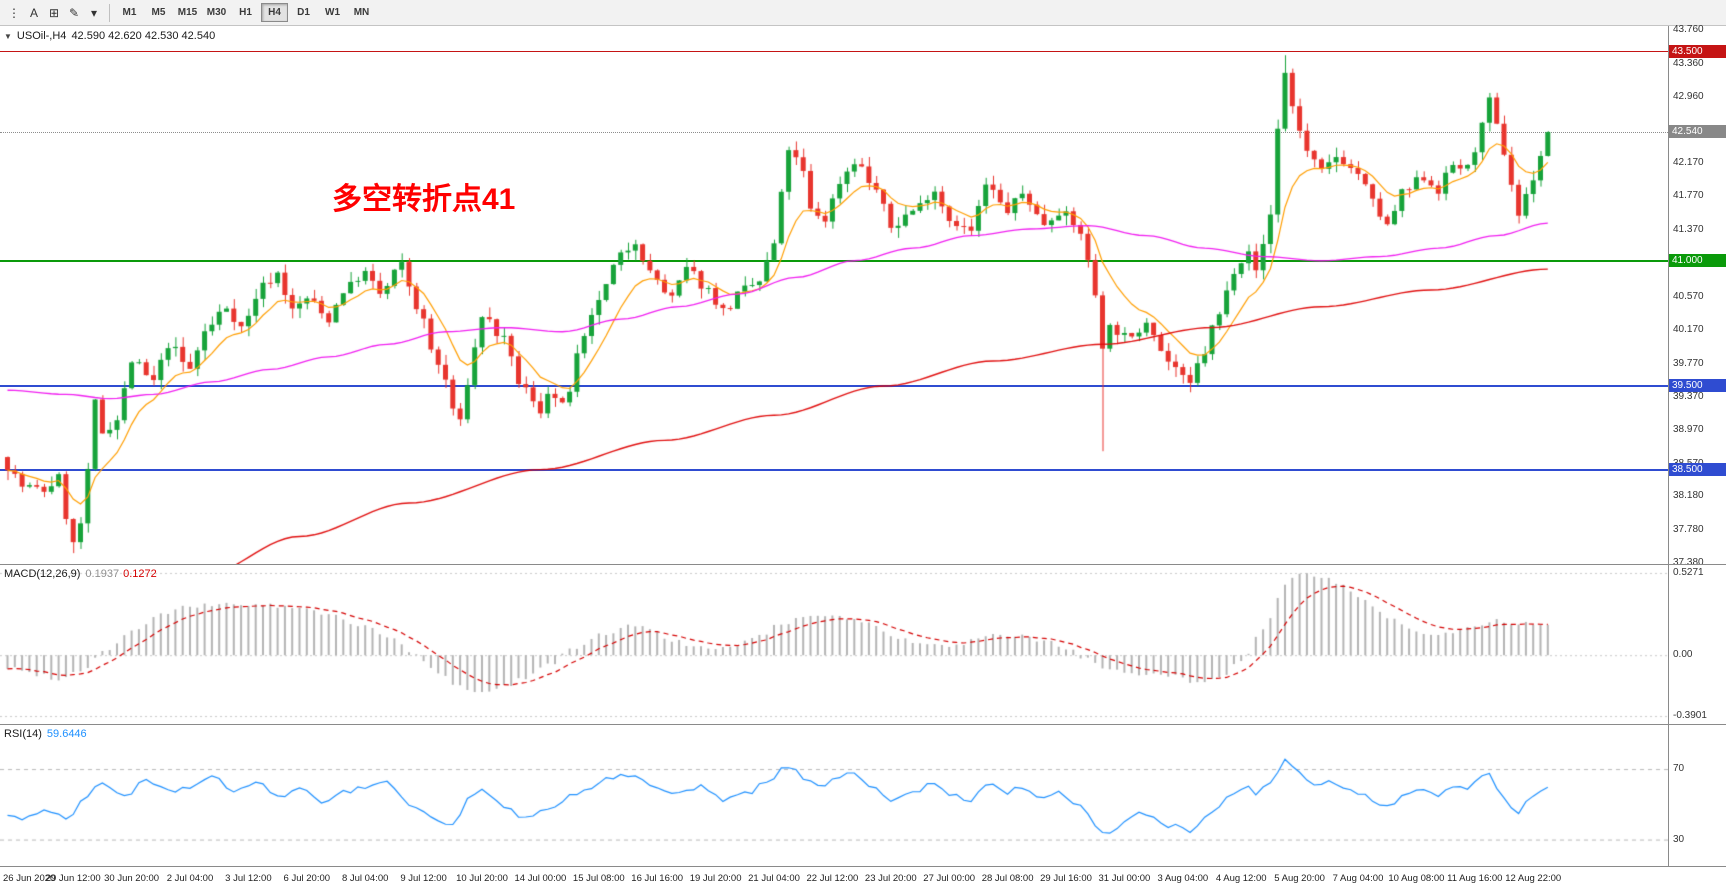 This screenshot has height=891, width=1726. I want to click on price-level-badge-38.500: 38.500, so click(1697, 469).